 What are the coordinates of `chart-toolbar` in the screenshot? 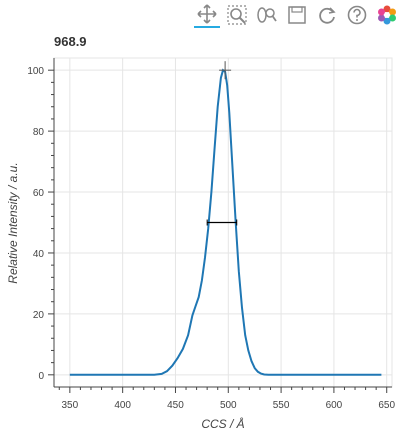 It's located at (295, 15).